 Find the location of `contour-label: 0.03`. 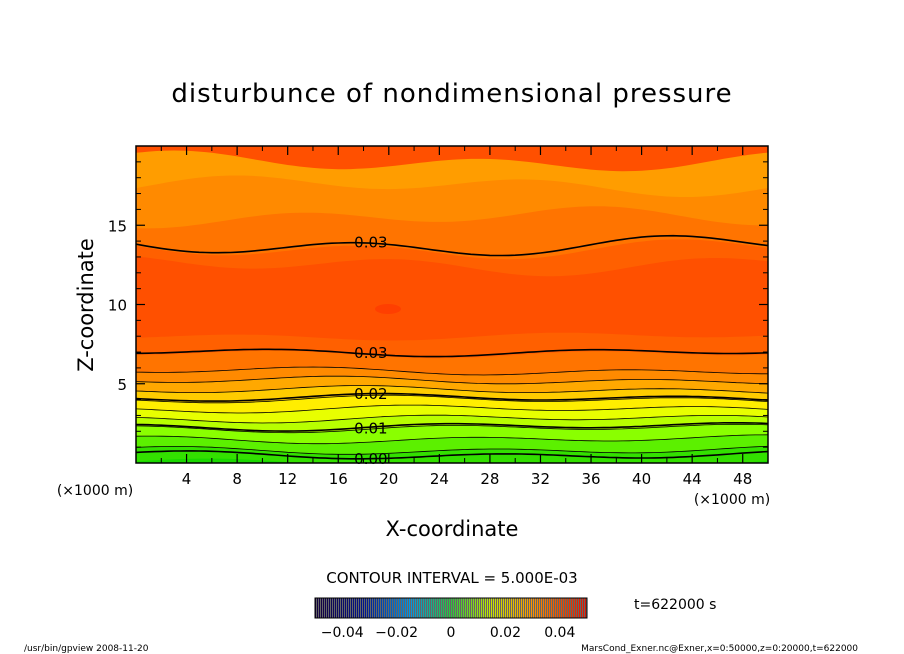

contour-label: 0.03 is located at coordinates (370, 353).